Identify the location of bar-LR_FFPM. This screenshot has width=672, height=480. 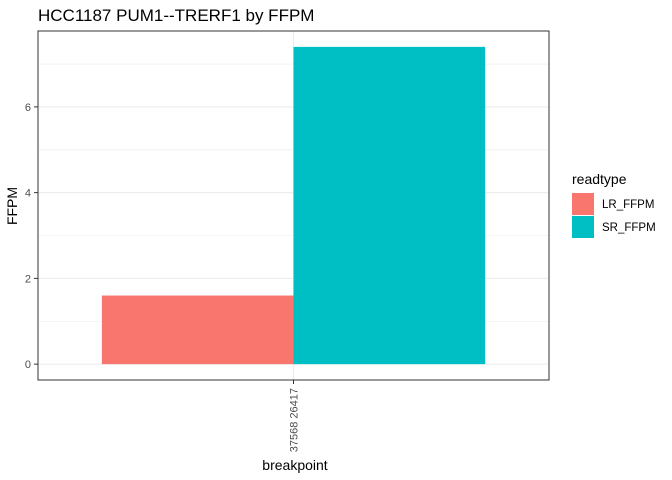
(197, 330).